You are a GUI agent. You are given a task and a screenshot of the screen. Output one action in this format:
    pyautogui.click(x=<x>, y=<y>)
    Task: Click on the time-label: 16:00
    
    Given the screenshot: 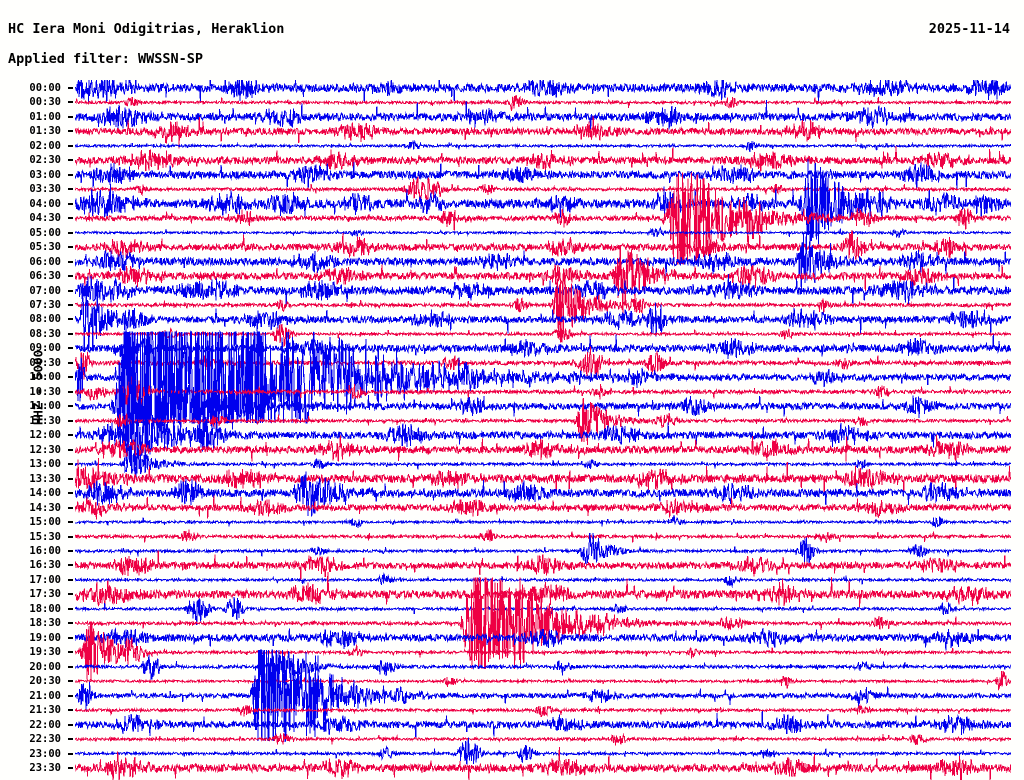 What is the action you would take?
    pyautogui.click(x=45, y=550)
    